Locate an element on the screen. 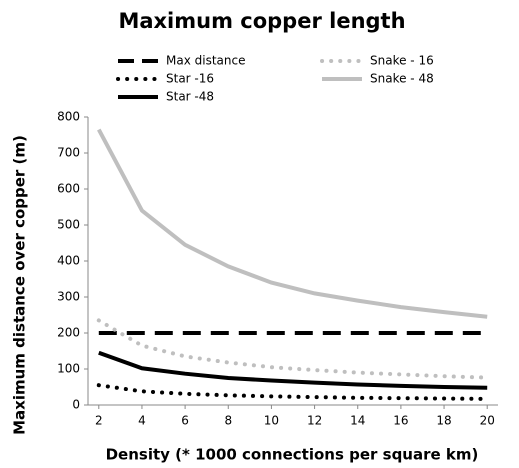  y-axis-label: Maximum distance over copper (m) is located at coordinates (20, 285).